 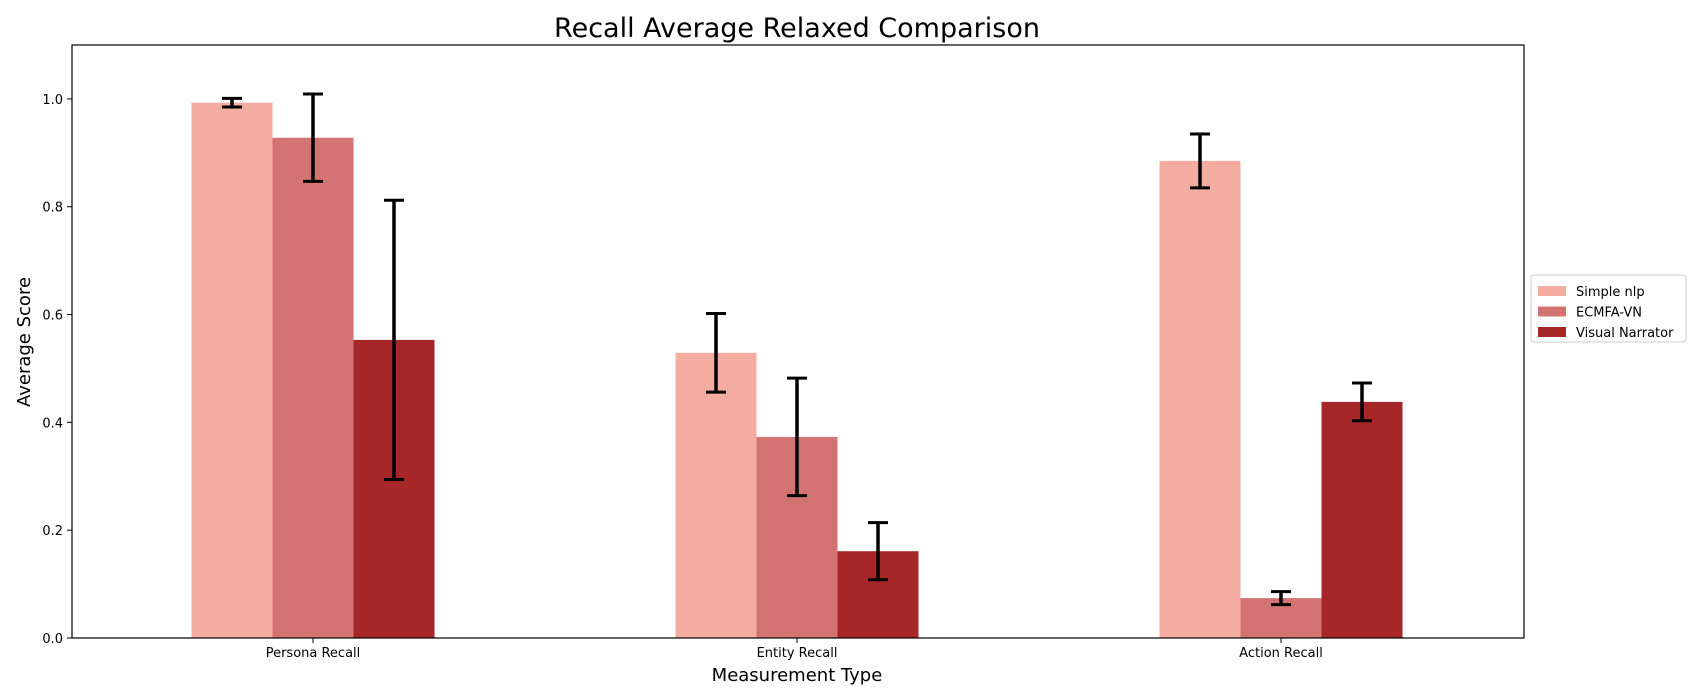 What do you see at coordinates (797, 28) in the screenshot?
I see `chart-title: Recall Average Relaxed Comparison` at bounding box center [797, 28].